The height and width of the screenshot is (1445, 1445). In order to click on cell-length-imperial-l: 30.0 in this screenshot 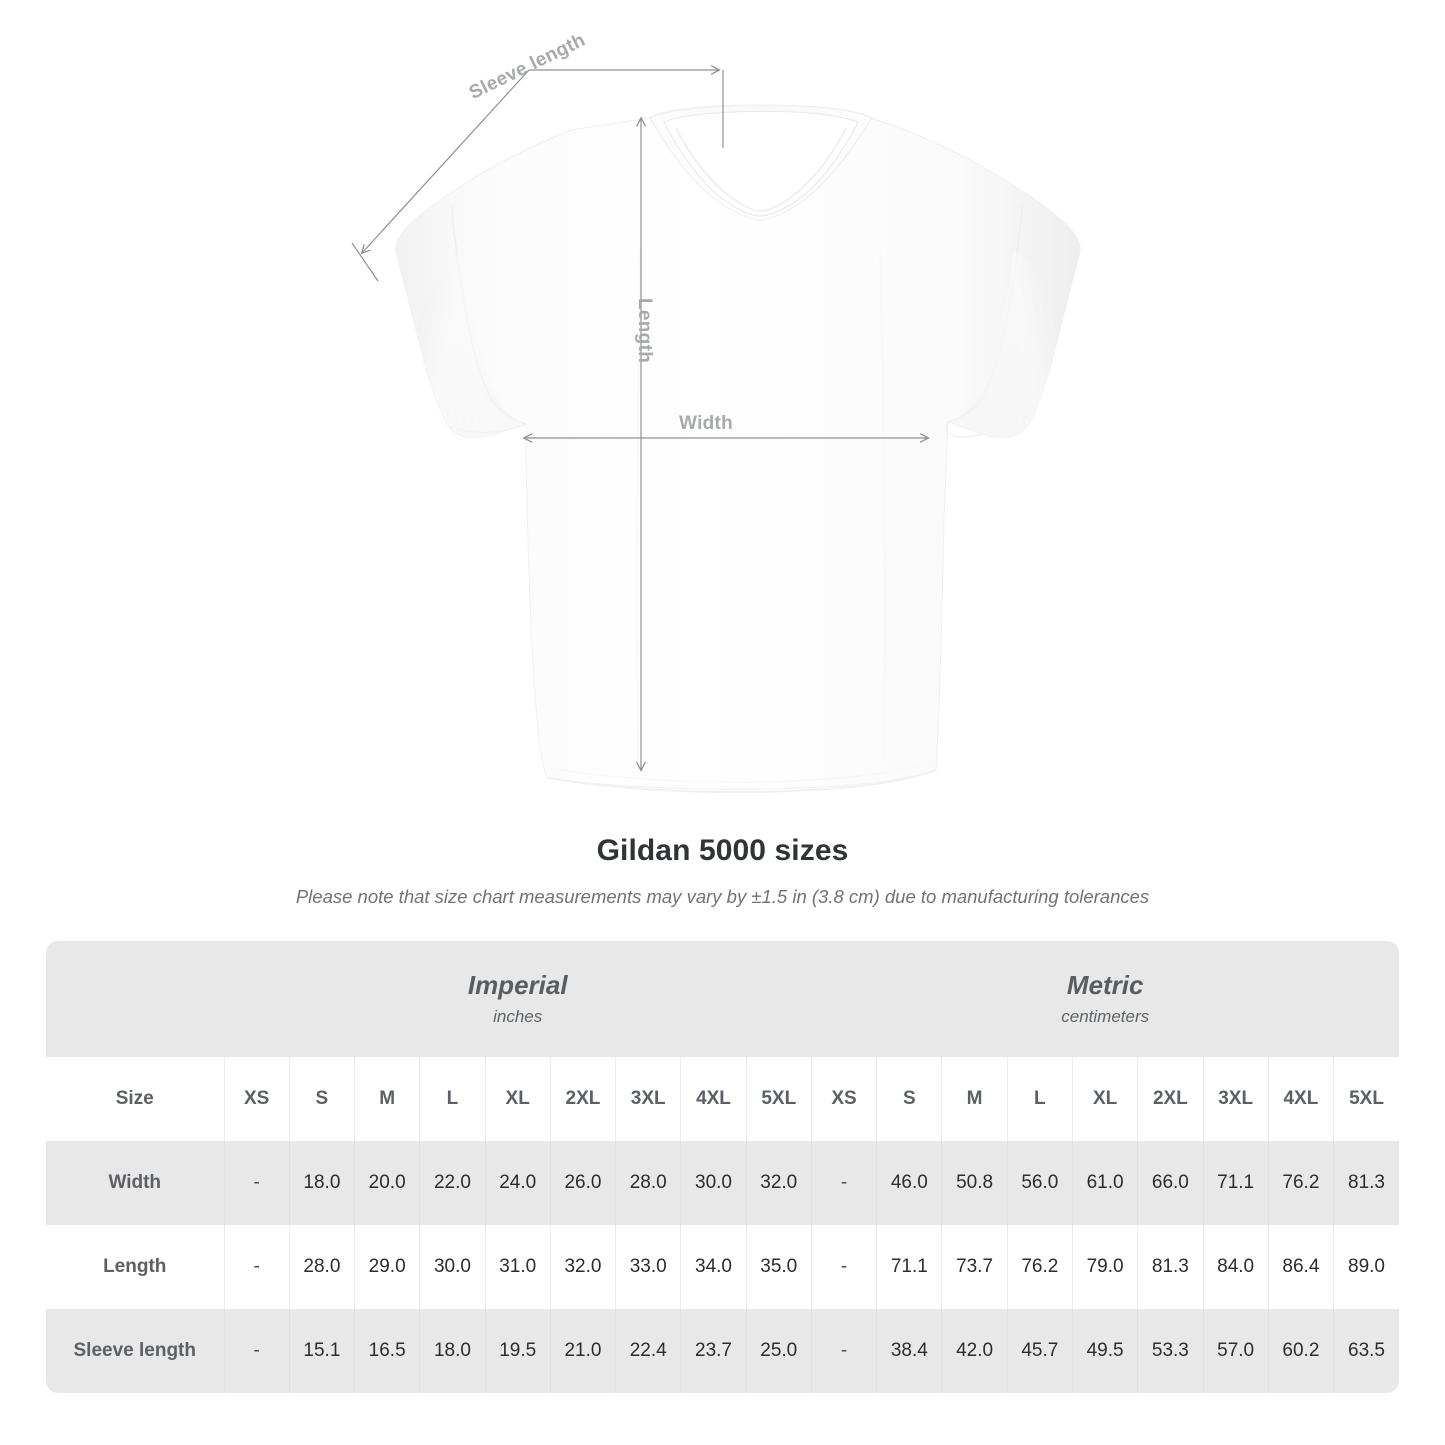, I will do `click(452, 1267)`.